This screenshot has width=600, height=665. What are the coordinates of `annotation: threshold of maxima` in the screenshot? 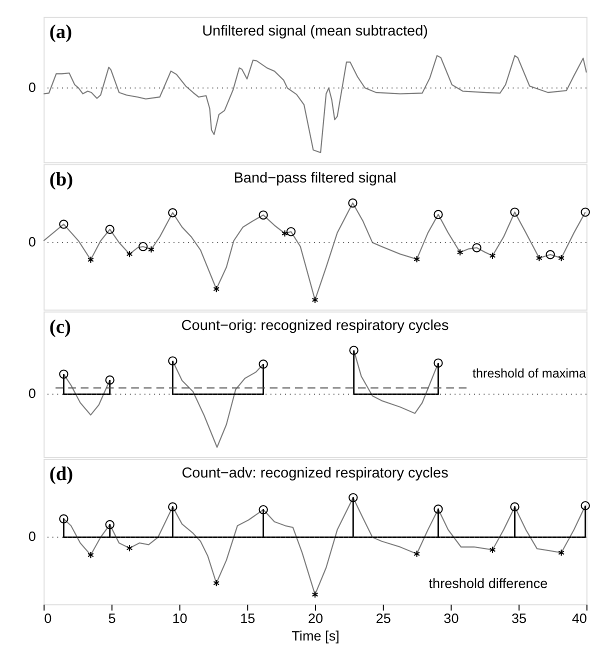 It's located at (529, 373).